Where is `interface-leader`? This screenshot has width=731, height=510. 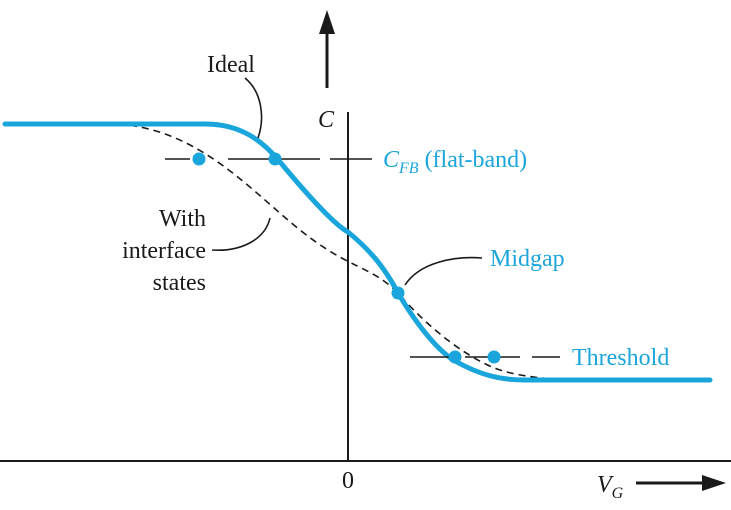 interface-leader is located at coordinates (241, 234).